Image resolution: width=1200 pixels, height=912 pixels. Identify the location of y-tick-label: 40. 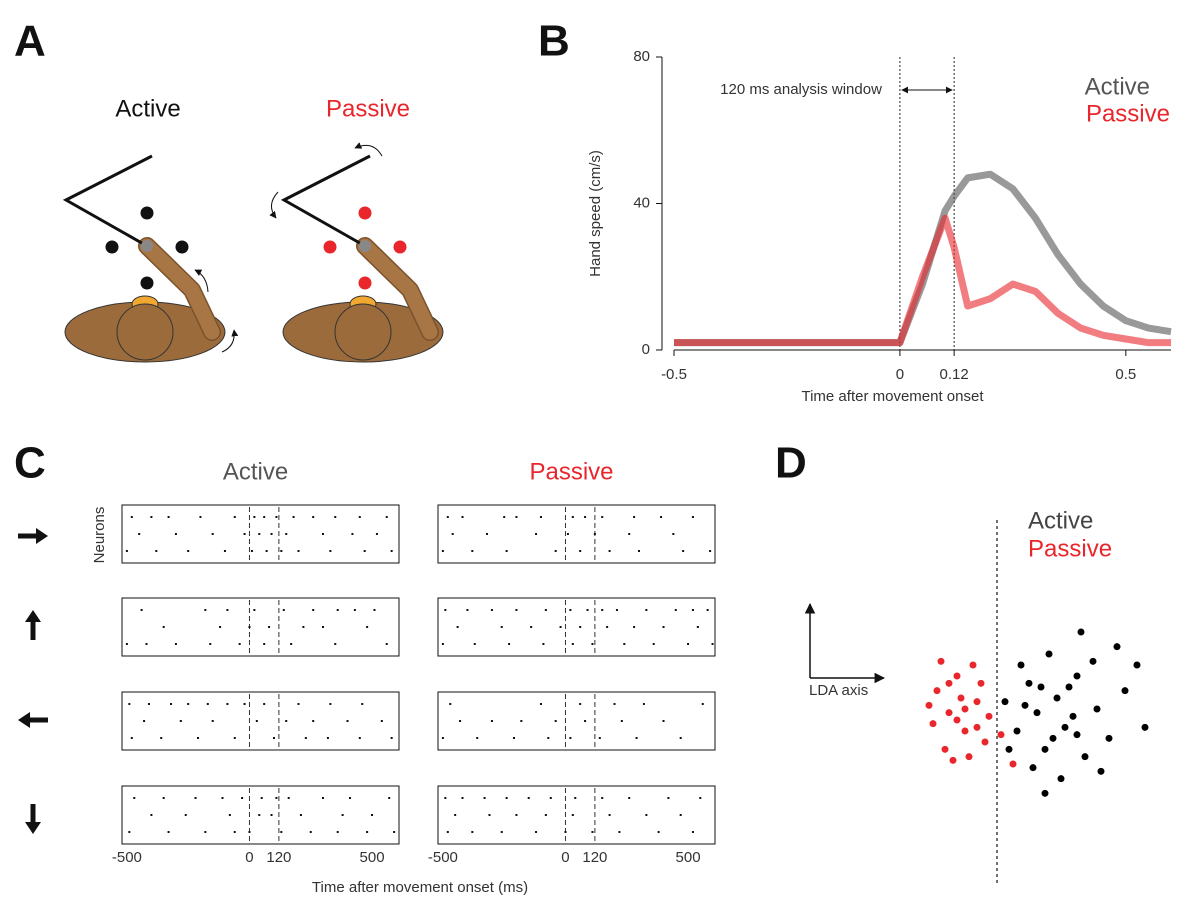
(641, 202).